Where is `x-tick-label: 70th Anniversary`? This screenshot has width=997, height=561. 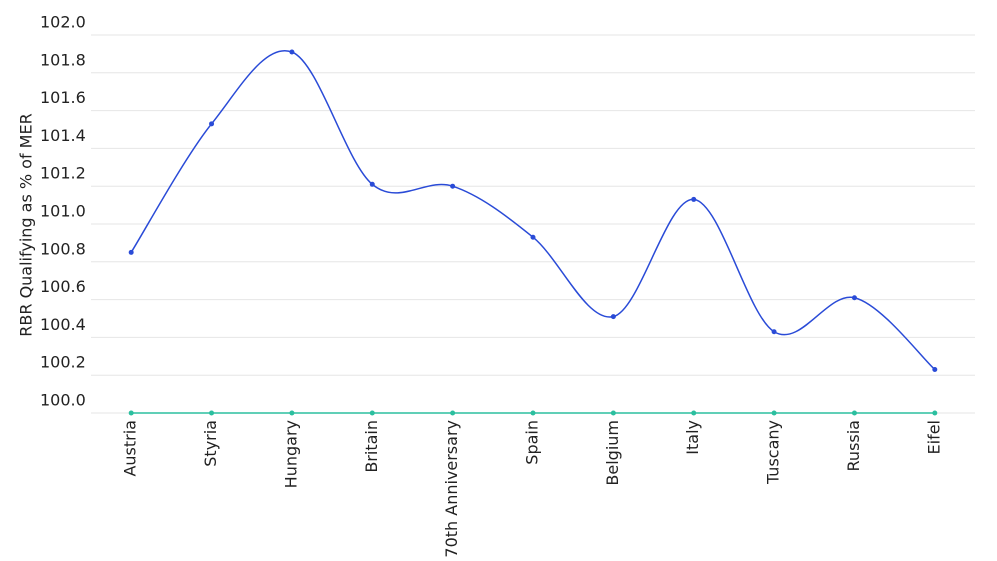 x-tick-label: 70th Anniversary is located at coordinates (451, 489).